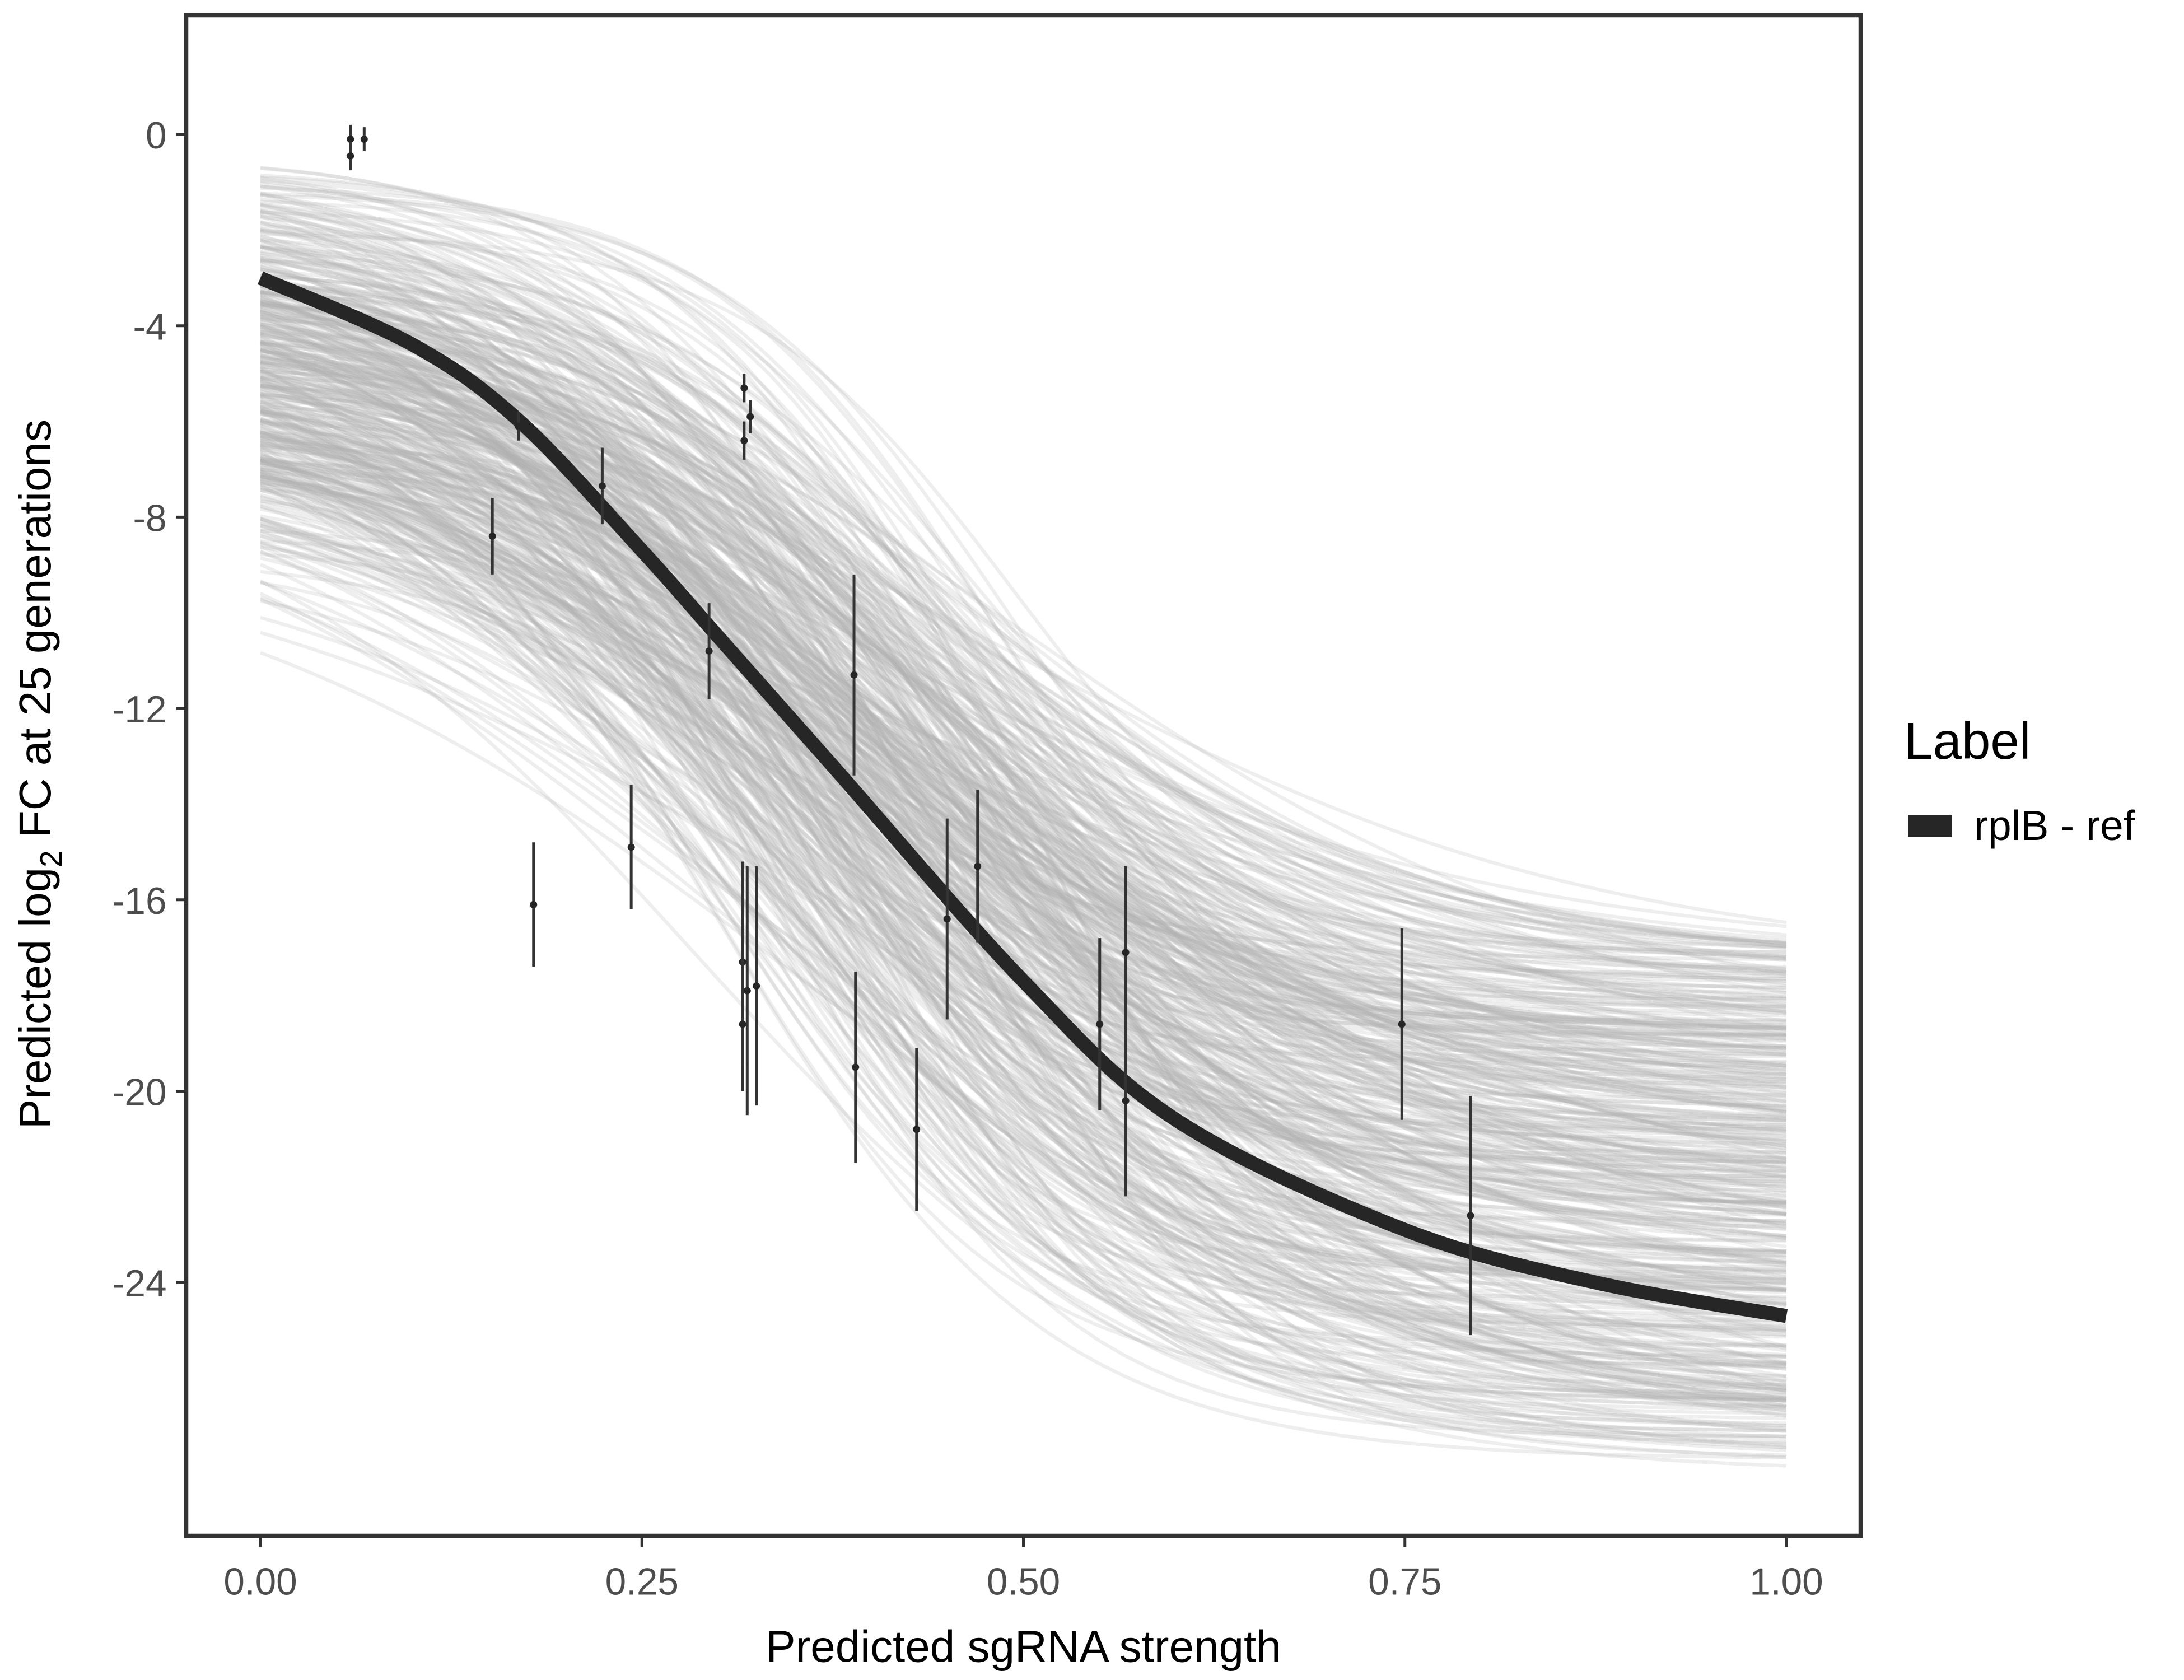 The height and width of the screenshot is (1680, 2184). Describe the element at coordinates (51, 859) in the screenshot. I see `y-axis-title-subscript: 2` at that location.